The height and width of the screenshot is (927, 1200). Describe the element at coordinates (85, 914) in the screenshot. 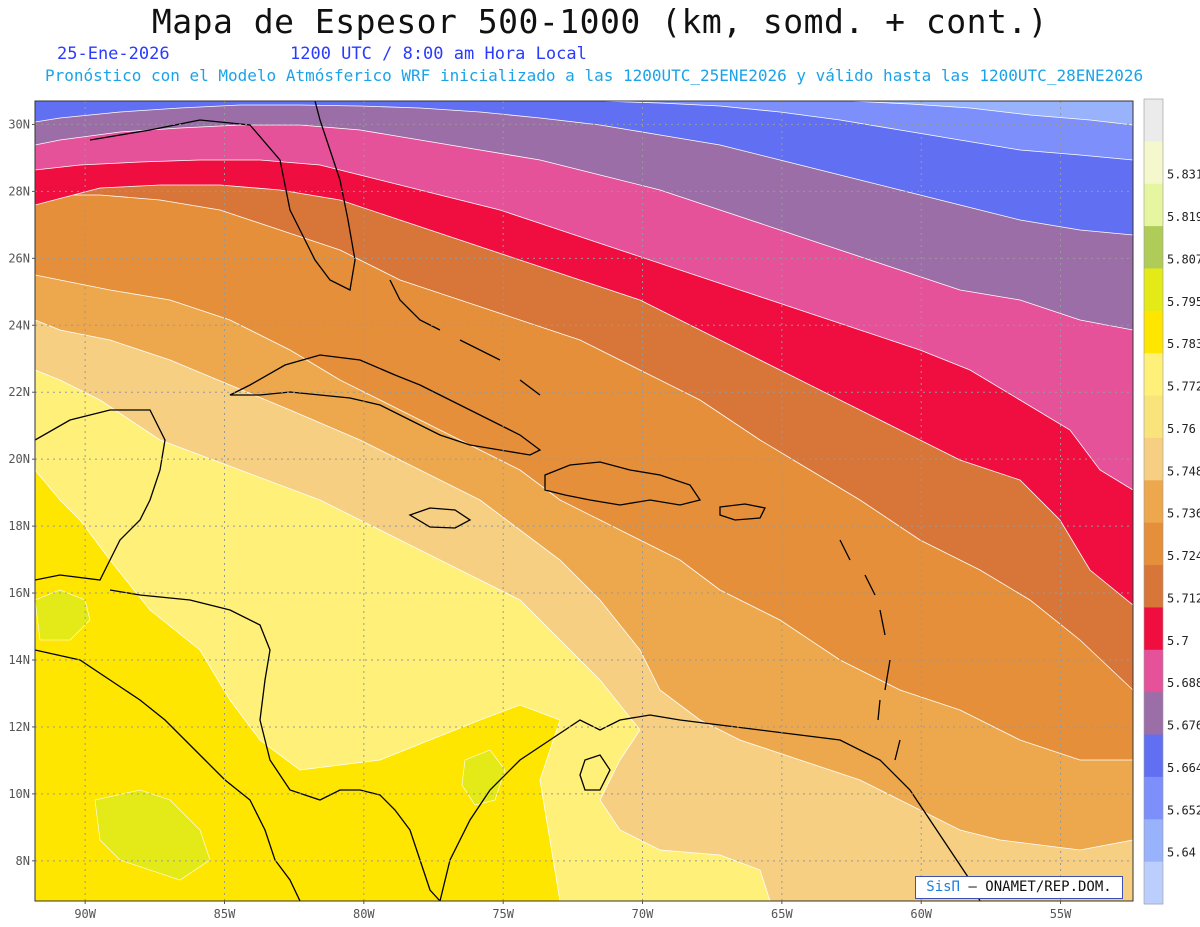

I see `lon-tick-label: 90W` at that location.